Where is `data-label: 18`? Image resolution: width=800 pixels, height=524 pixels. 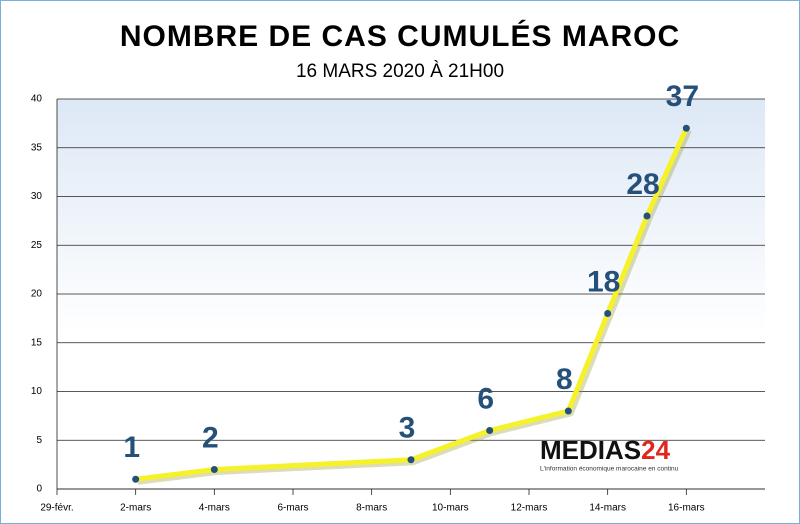
data-label: 18 is located at coordinates (603, 281).